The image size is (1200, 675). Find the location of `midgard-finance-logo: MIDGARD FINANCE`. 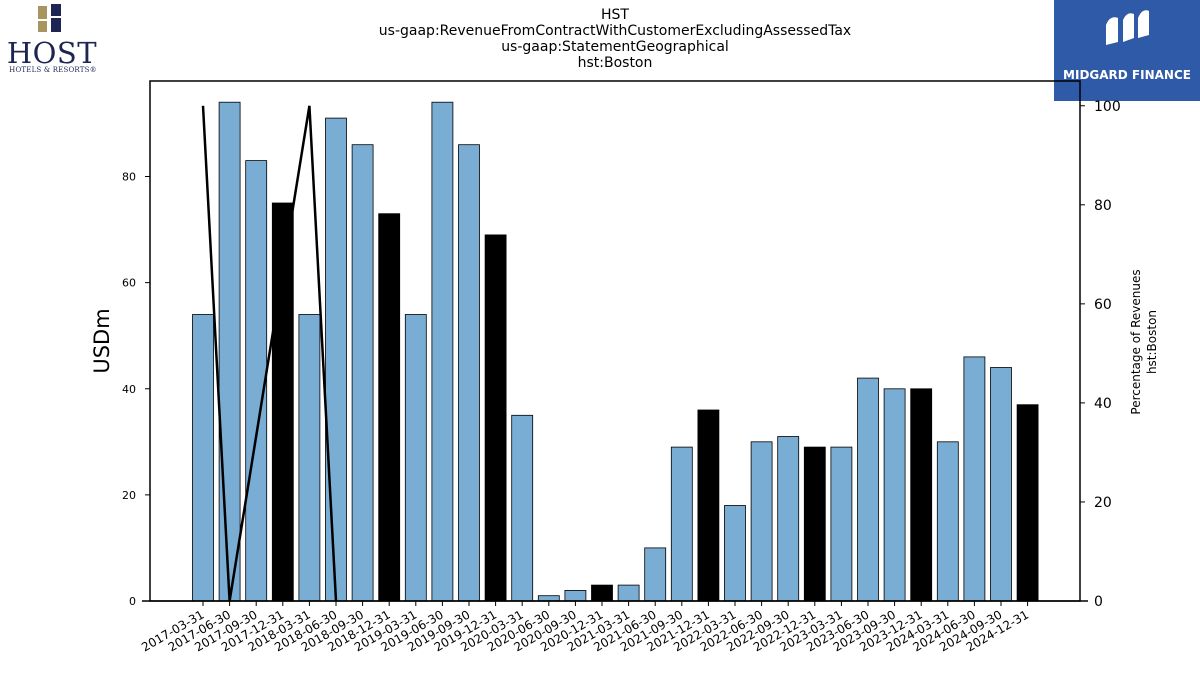

midgard-finance-logo: MIDGARD FINANCE is located at coordinates (1127, 50).